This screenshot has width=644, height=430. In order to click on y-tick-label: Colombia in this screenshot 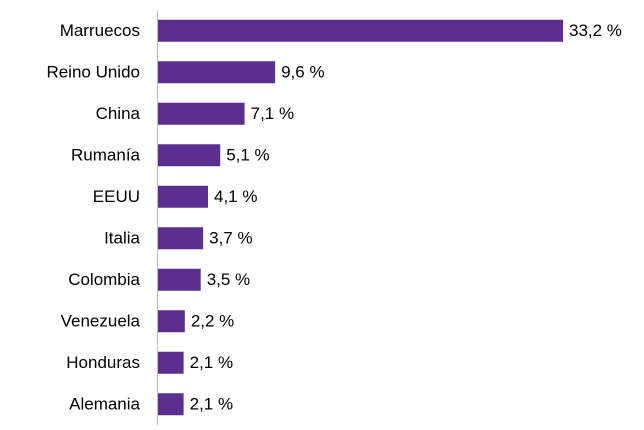, I will do `click(104, 279)`.